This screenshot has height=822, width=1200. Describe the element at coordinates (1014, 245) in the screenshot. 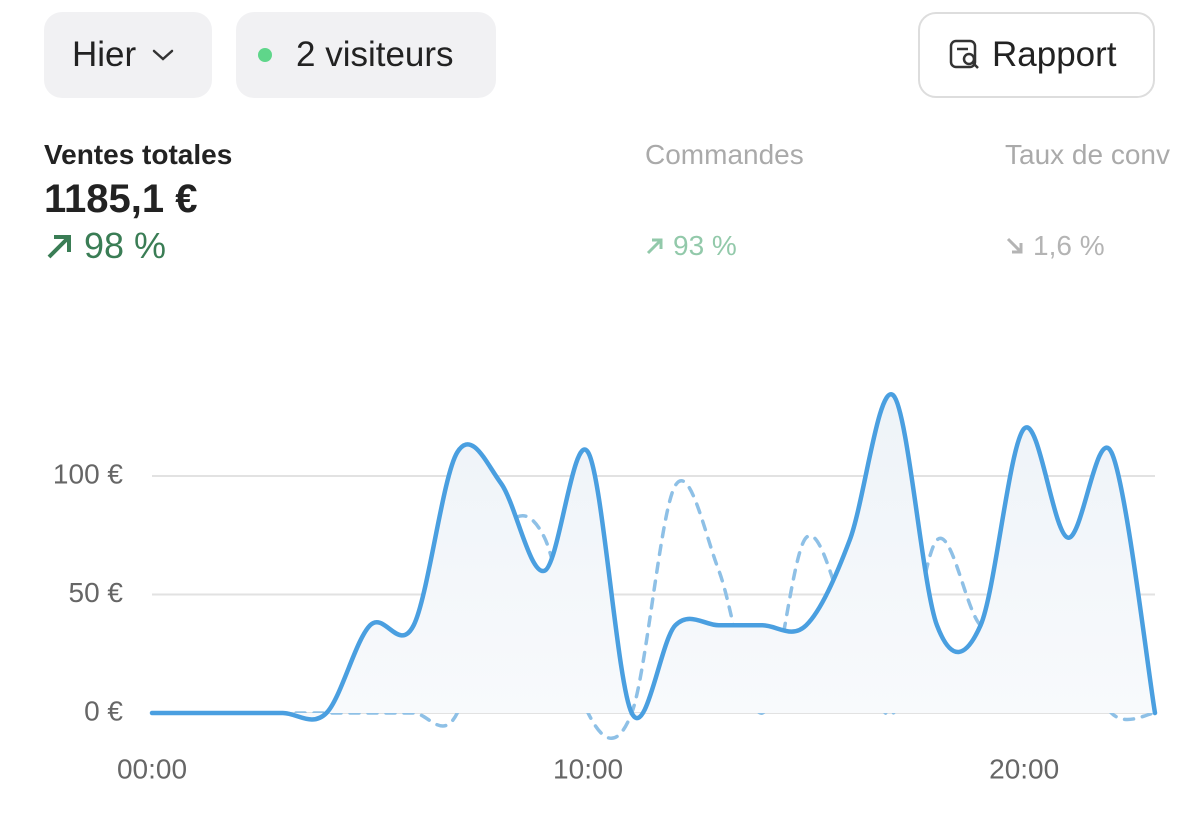

I see `down-arrow` at that location.